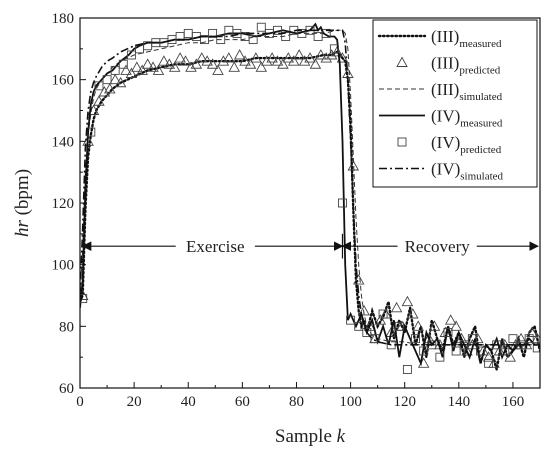 The height and width of the screenshot is (455, 550). What do you see at coordinates (22, 203) in the screenshot?
I see `y-axis-title: hr (bpm)` at bounding box center [22, 203].